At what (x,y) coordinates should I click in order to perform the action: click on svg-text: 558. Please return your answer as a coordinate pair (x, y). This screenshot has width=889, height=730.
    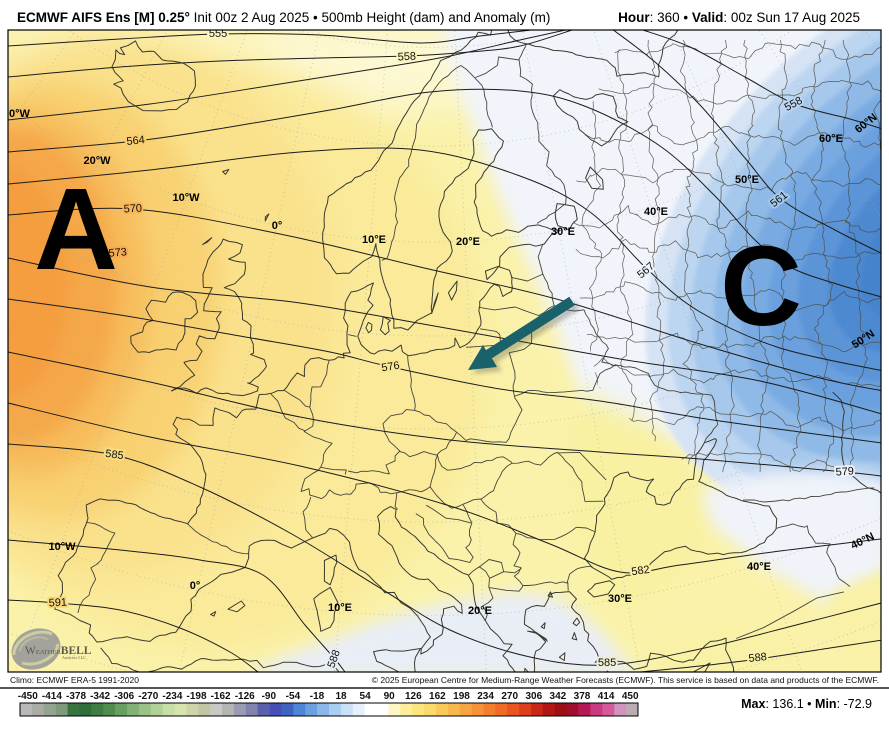
    Looking at the image, I should click on (406, 57).